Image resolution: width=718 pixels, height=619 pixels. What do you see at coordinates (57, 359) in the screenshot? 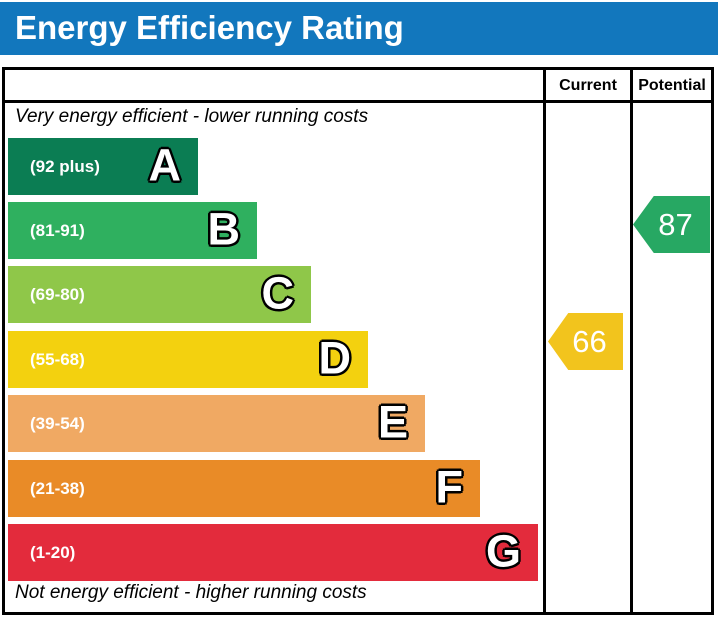
I see `band-range-label: (55-68)` at bounding box center [57, 359].